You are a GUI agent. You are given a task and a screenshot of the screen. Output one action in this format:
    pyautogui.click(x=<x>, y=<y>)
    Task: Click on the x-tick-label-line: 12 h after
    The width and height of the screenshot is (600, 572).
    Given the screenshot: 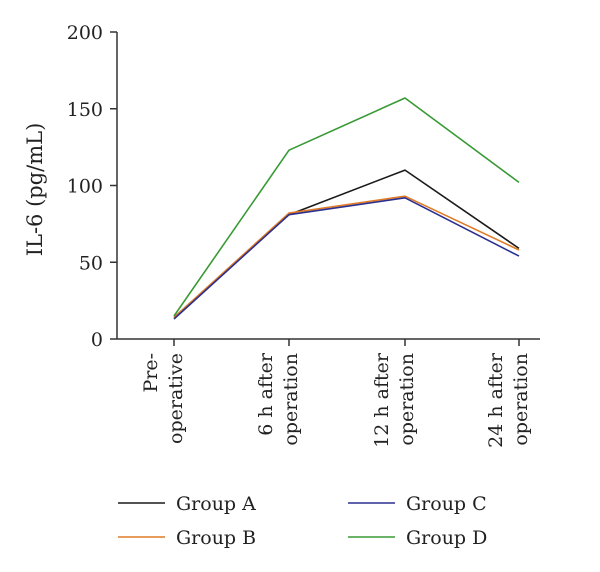 What is the action you would take?
    pyautogui.click(x=382, y=400)
    